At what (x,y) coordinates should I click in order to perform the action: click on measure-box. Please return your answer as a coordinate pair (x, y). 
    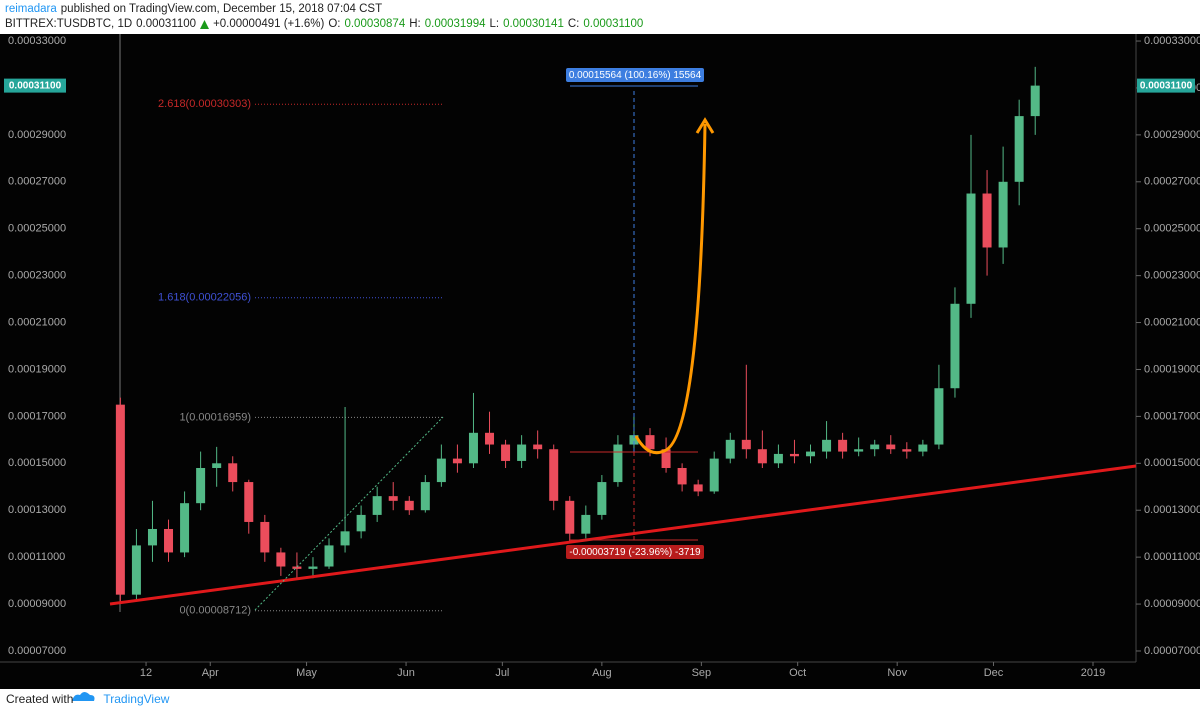
    Looking at the image, I should click on (635, 552).